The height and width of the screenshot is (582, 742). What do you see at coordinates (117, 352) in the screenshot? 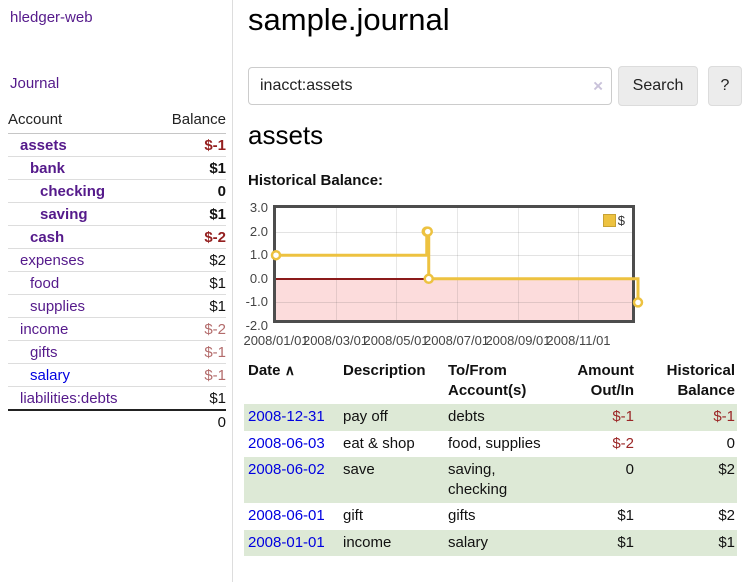
I see `account-row-gifts: gifts $-1` at bounding box center [117, 352].